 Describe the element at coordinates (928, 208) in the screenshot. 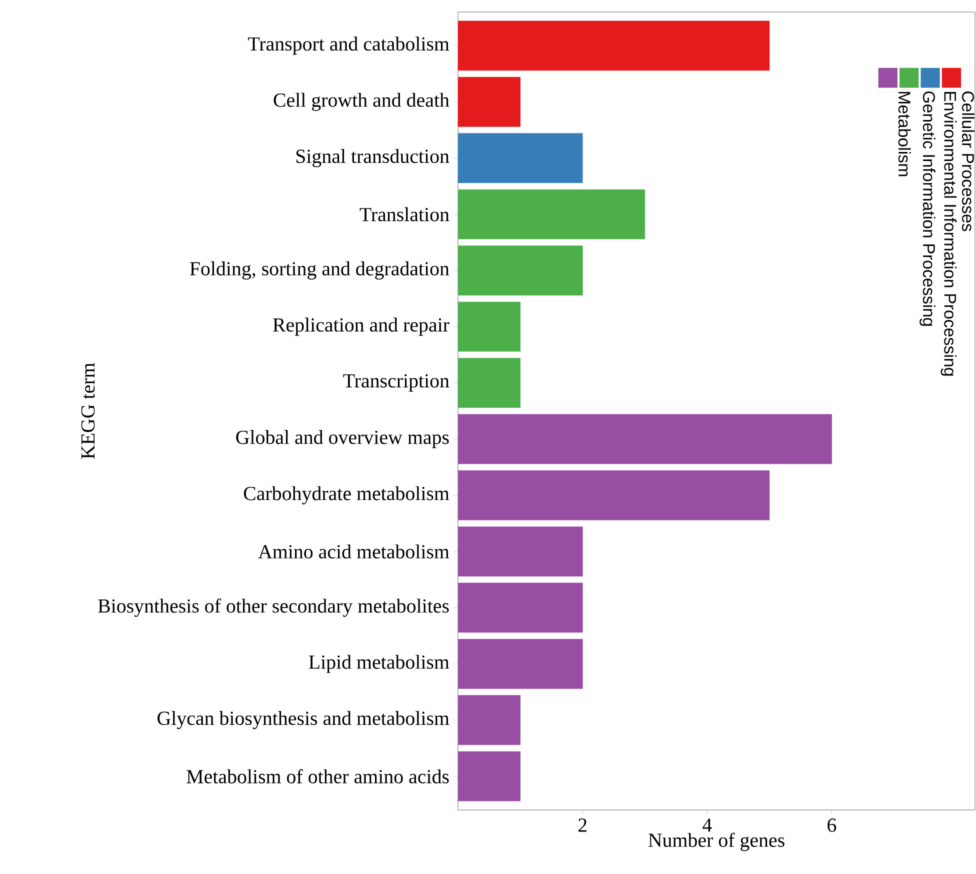

I see `legend-label: Genetic Information Processing` at that location.